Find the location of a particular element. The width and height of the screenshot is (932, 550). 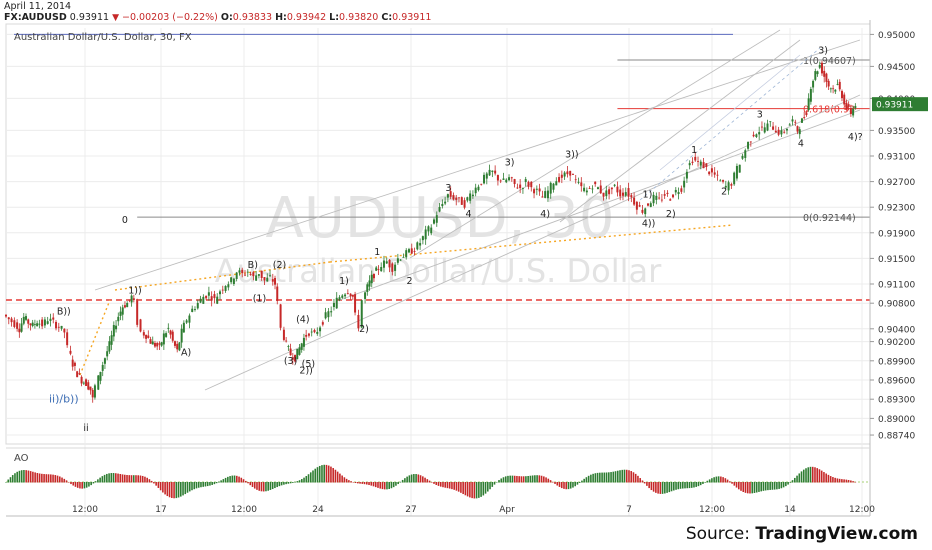

wave-label: 1 is located at coordinates (377, 252).